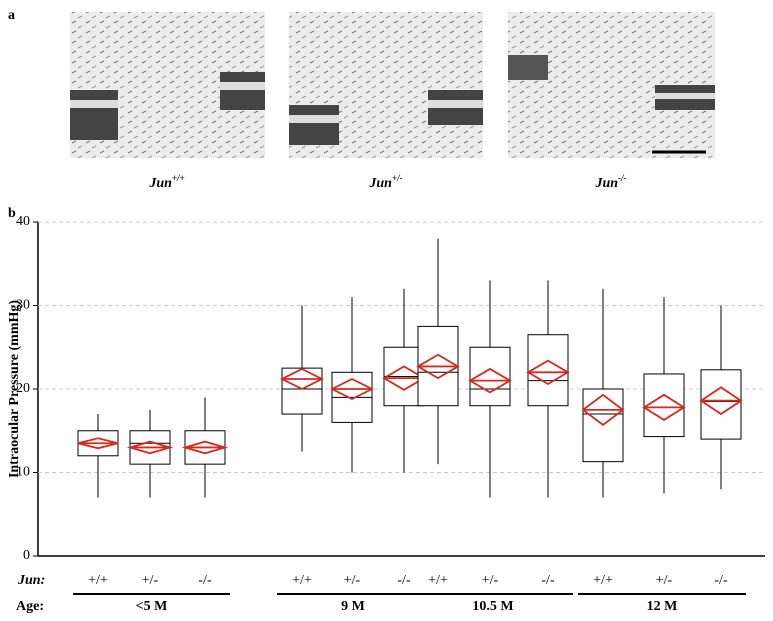  What do you see at coordinates (30, 606) in the screenshot?
I see `row-label: Age:` at bounding box center [30, 606].